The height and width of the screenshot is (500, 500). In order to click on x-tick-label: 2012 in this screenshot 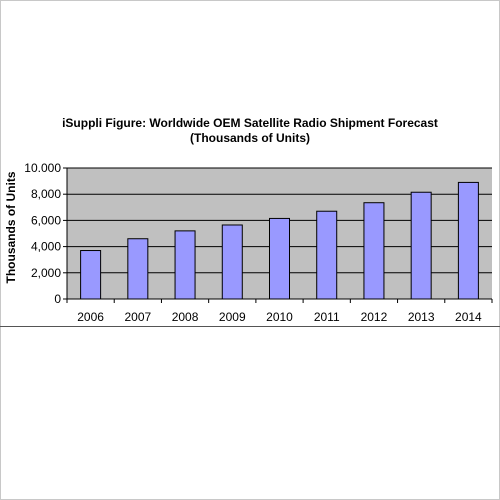, I will do `click(374, 317)`.